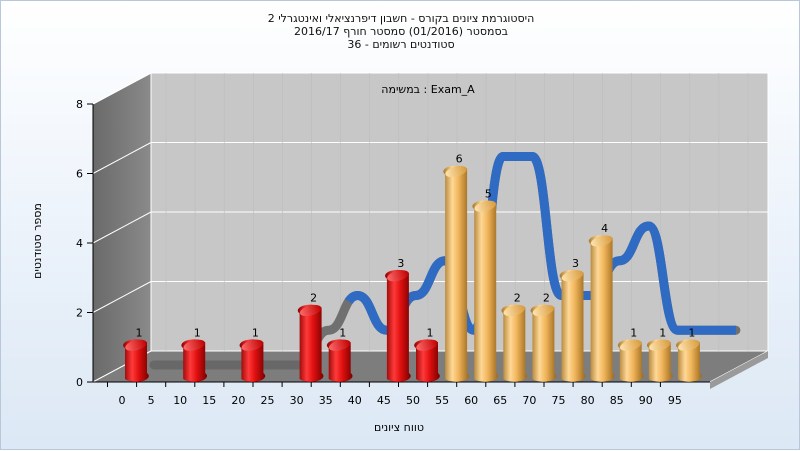  I want to click on x-tick-label: 50, so click(413, 400).